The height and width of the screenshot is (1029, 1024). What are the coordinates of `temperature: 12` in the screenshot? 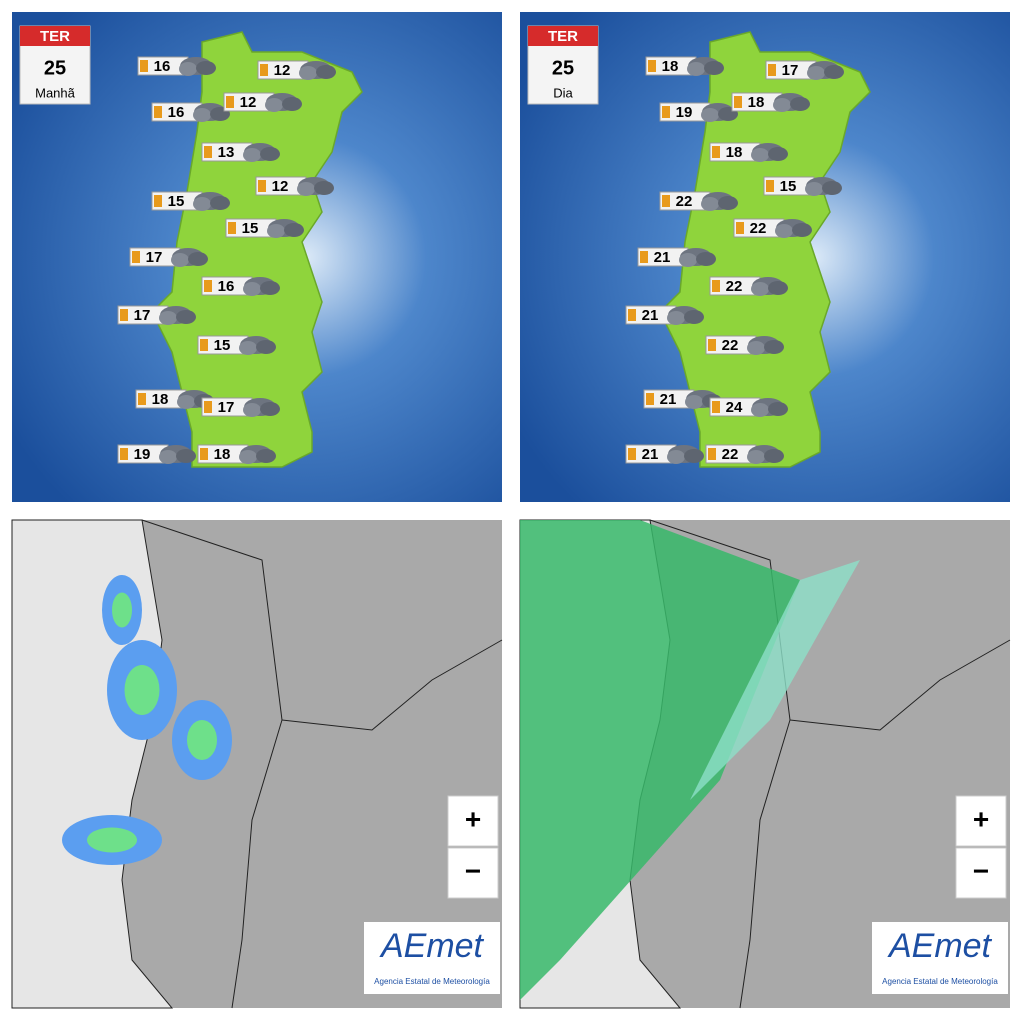 It's located at (282, 70).